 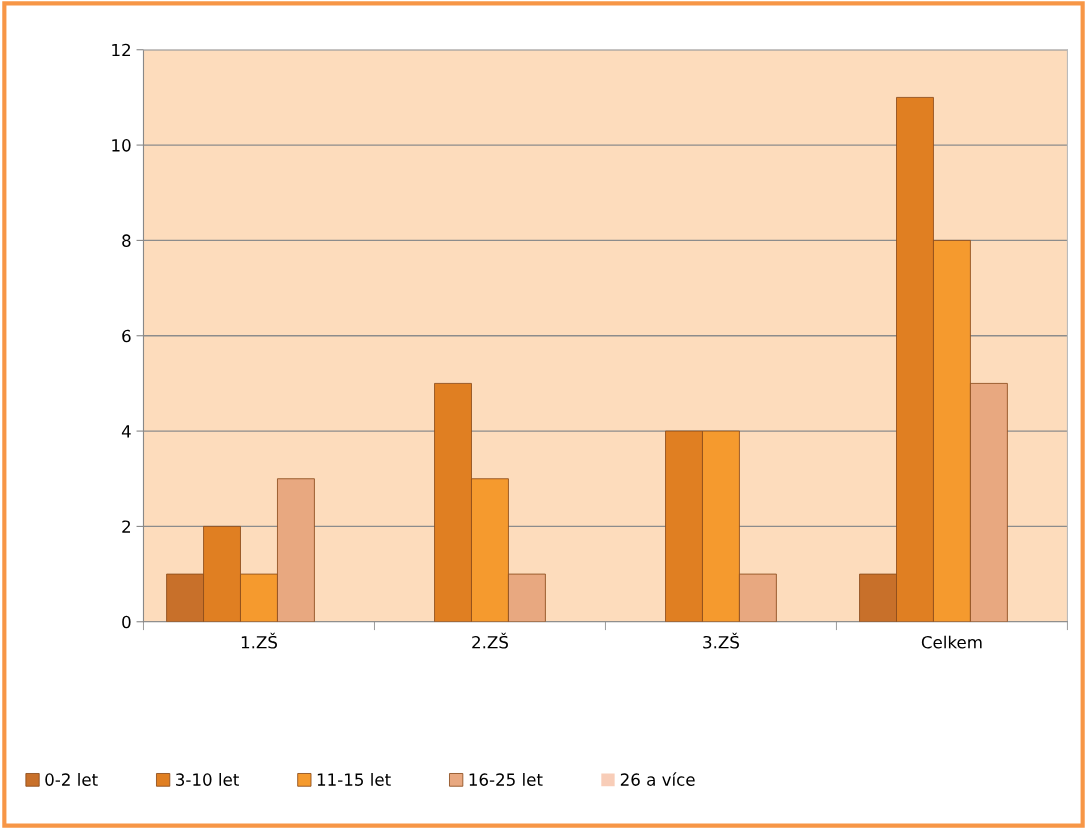 I want to click on y-tick-label: 0, so click(x=126, y=622).